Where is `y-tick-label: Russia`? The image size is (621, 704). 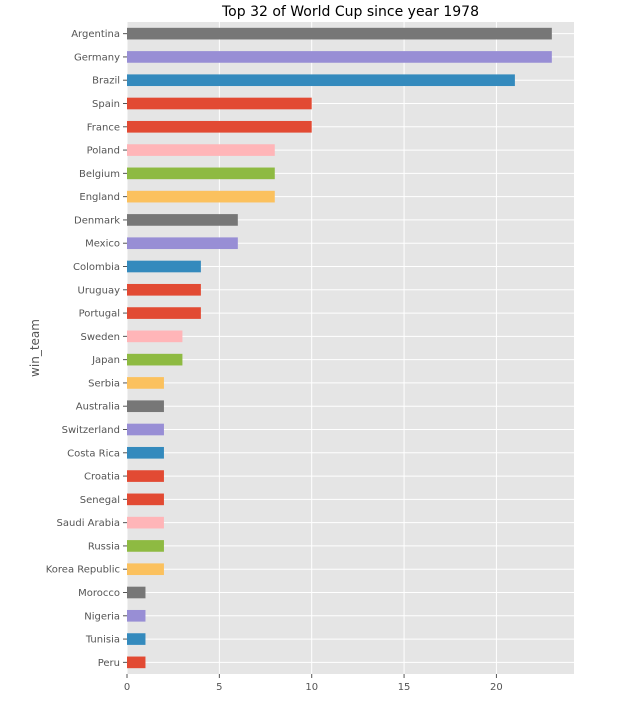
y-tick-label: Russia is located at coordinates (104, 546).